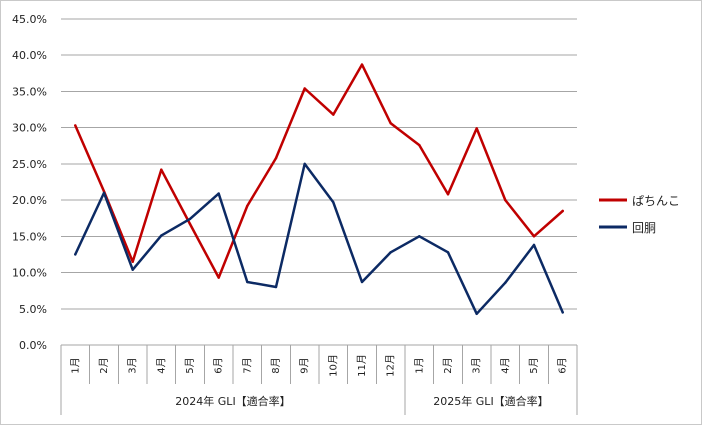 The image size is (702, 428). Describe the element at coordinates (29, 19) in the screenshot. I see `y-tick-label: 45.0%` at that location.